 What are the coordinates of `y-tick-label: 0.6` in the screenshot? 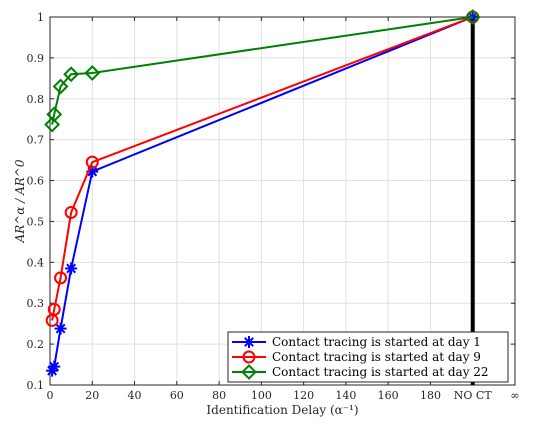 It's located at (36, 181).